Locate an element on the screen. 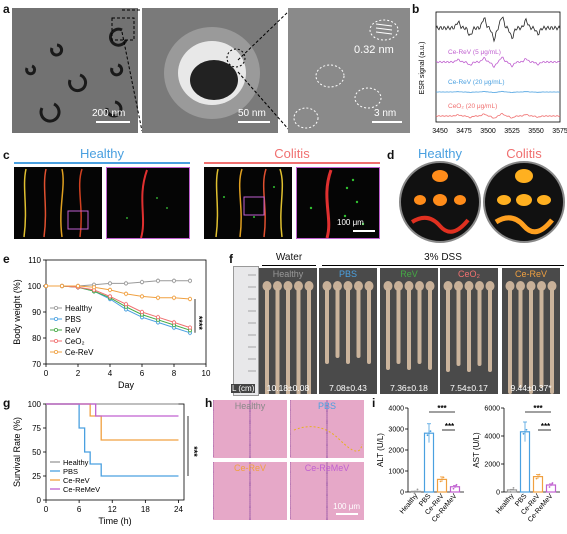  e-legend-4: Ce-ReV is located at coordinates (79, 352).